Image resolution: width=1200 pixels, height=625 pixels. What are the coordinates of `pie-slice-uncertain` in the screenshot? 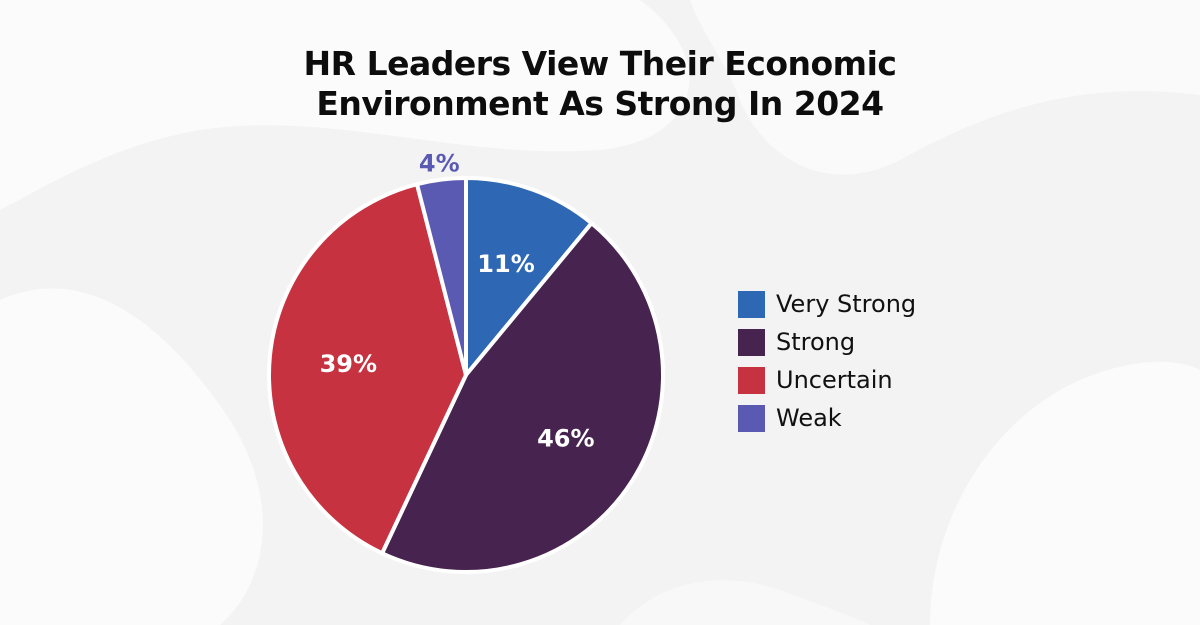 It's located at (367, 369).